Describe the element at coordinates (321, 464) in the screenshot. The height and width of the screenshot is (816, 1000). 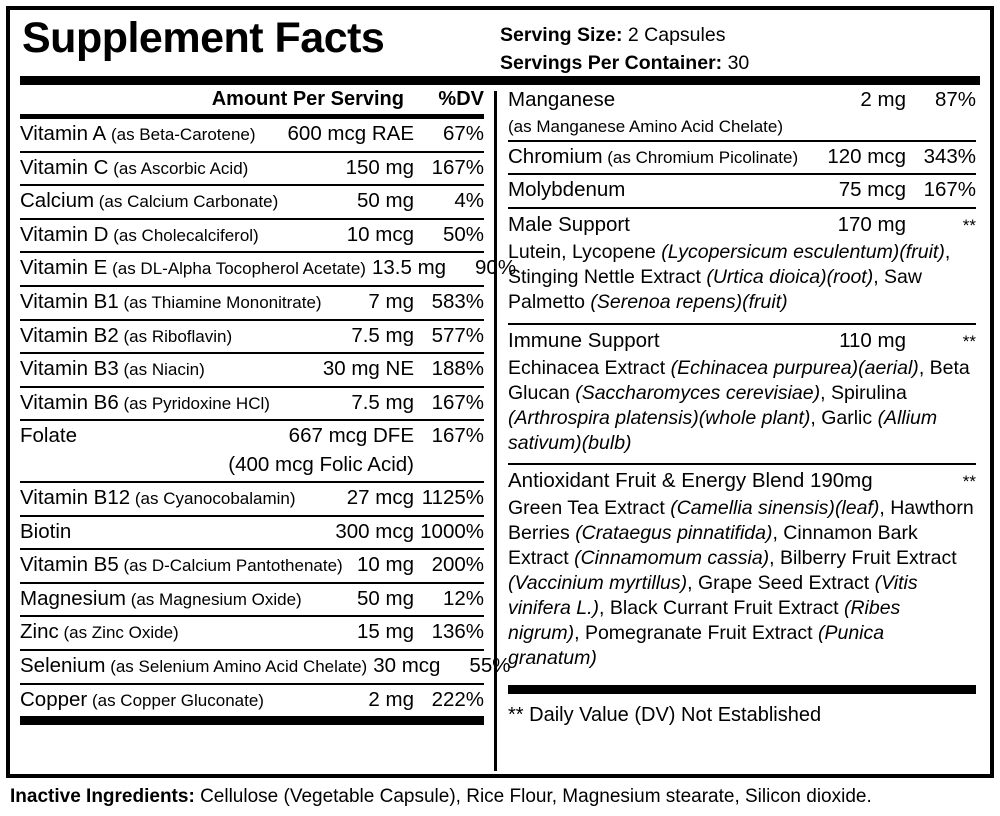
I see `nutrient-subline: (400 mcg Folic Acid)` at that location.